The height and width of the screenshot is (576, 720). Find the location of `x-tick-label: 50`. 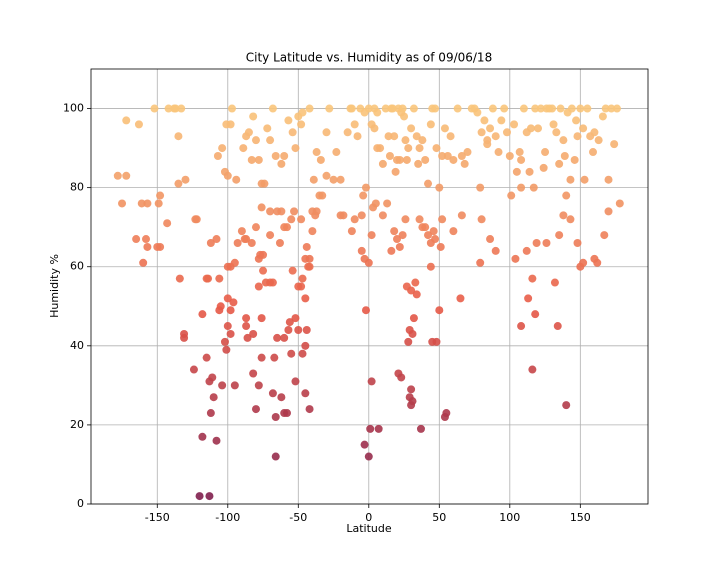

x-tick-label: 50 is located at coordinates (439, 517).